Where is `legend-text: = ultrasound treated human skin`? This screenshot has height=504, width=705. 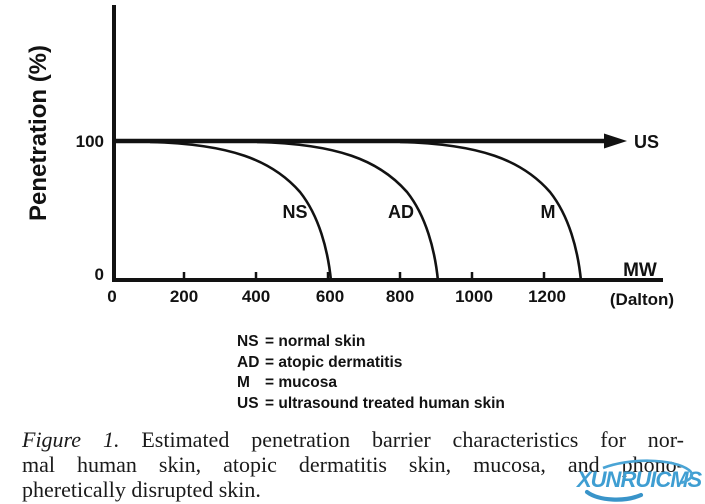
legend-text: = ultrasound treated human skin is located at coordinates (385, 403).